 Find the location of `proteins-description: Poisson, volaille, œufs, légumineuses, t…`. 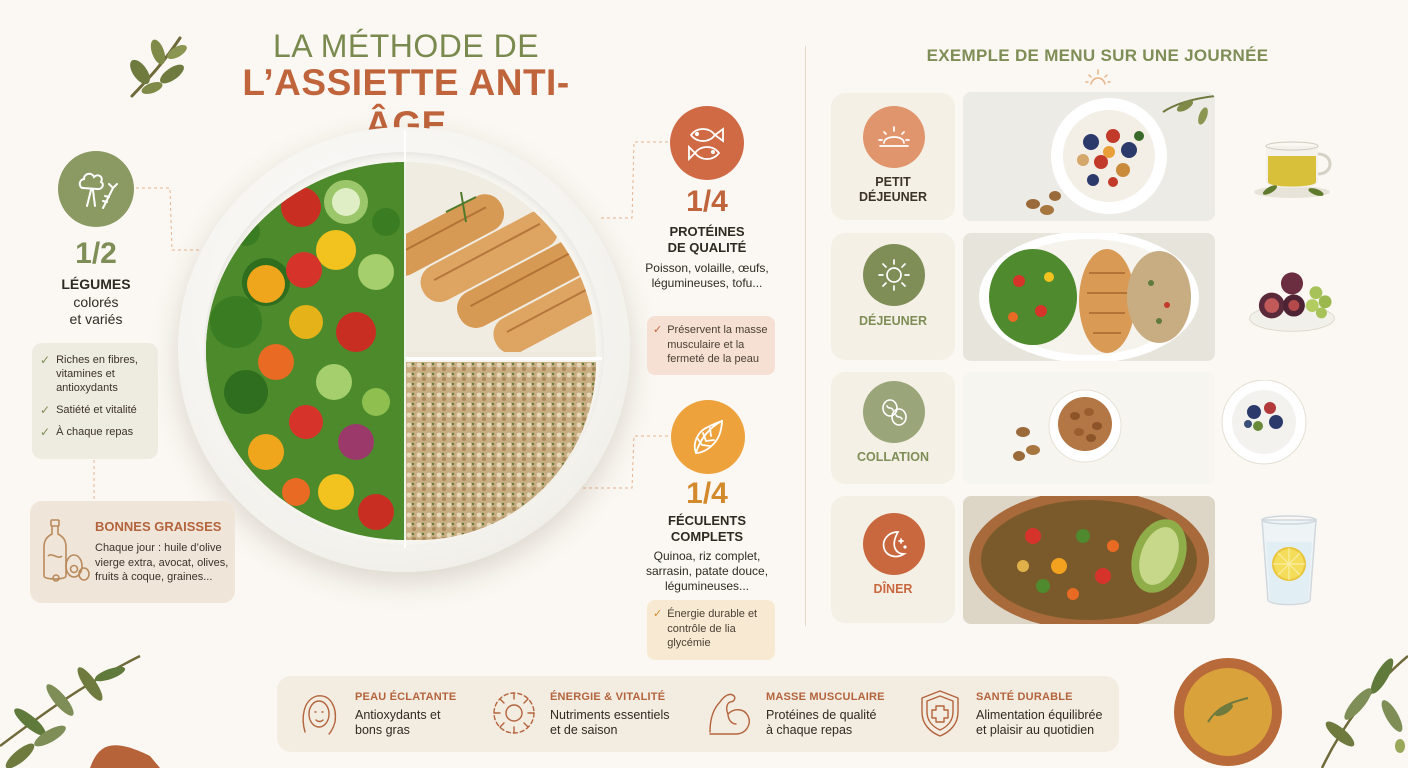

proteins-description: Poisson, volaille, œufs, légumineuses, t… is located at coordinates (707, 275).